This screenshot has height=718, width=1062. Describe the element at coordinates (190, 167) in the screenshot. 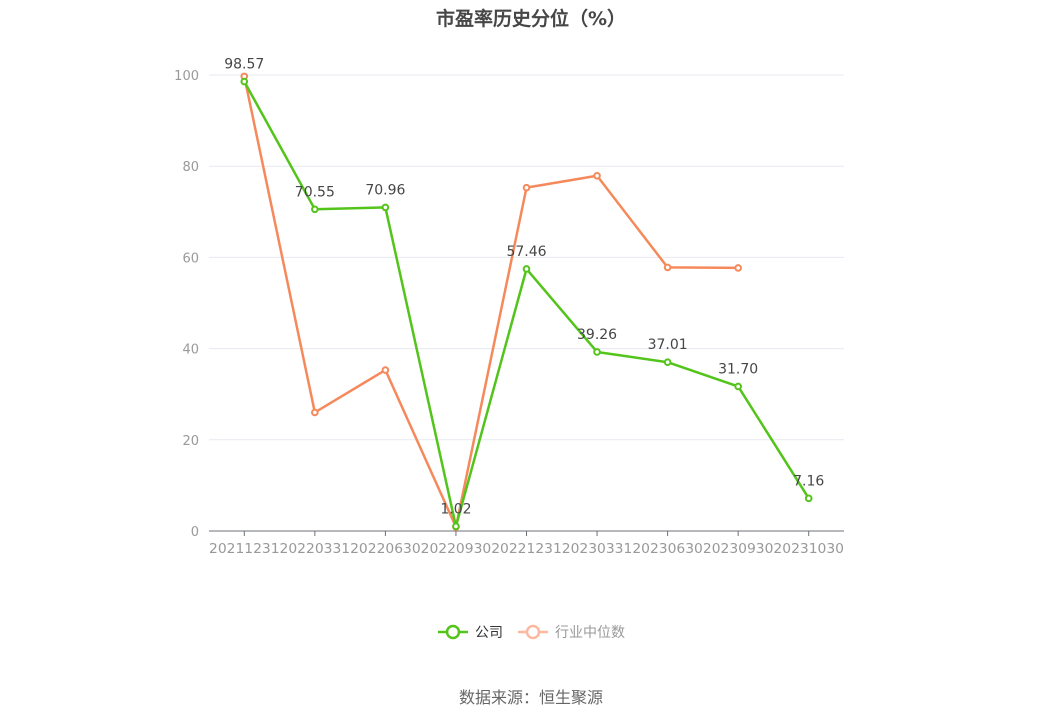

I see `y-tick-label: 80` at that location.